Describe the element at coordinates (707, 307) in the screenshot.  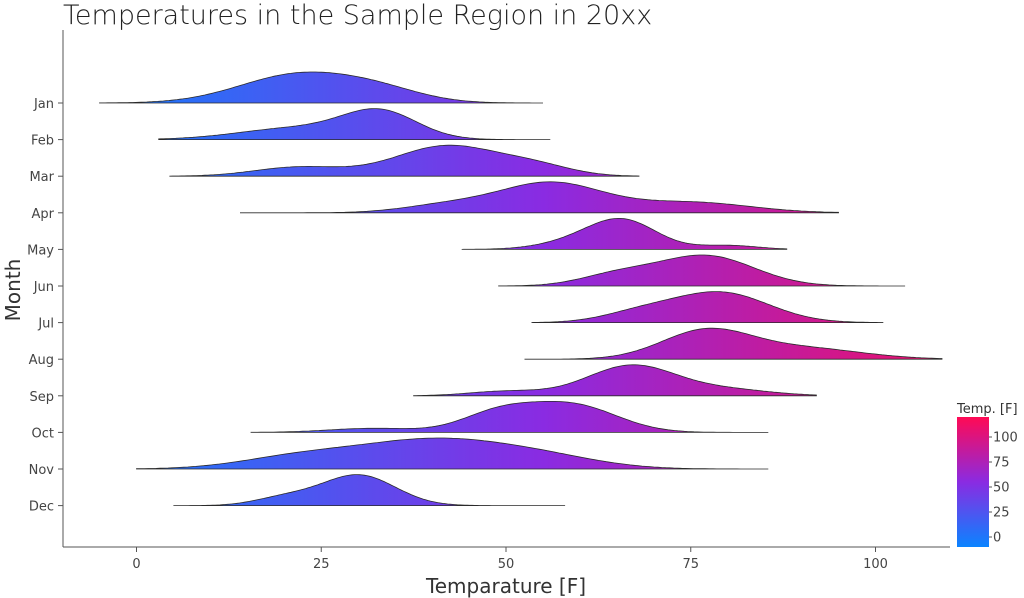
I see `ridge-jul` at that location.